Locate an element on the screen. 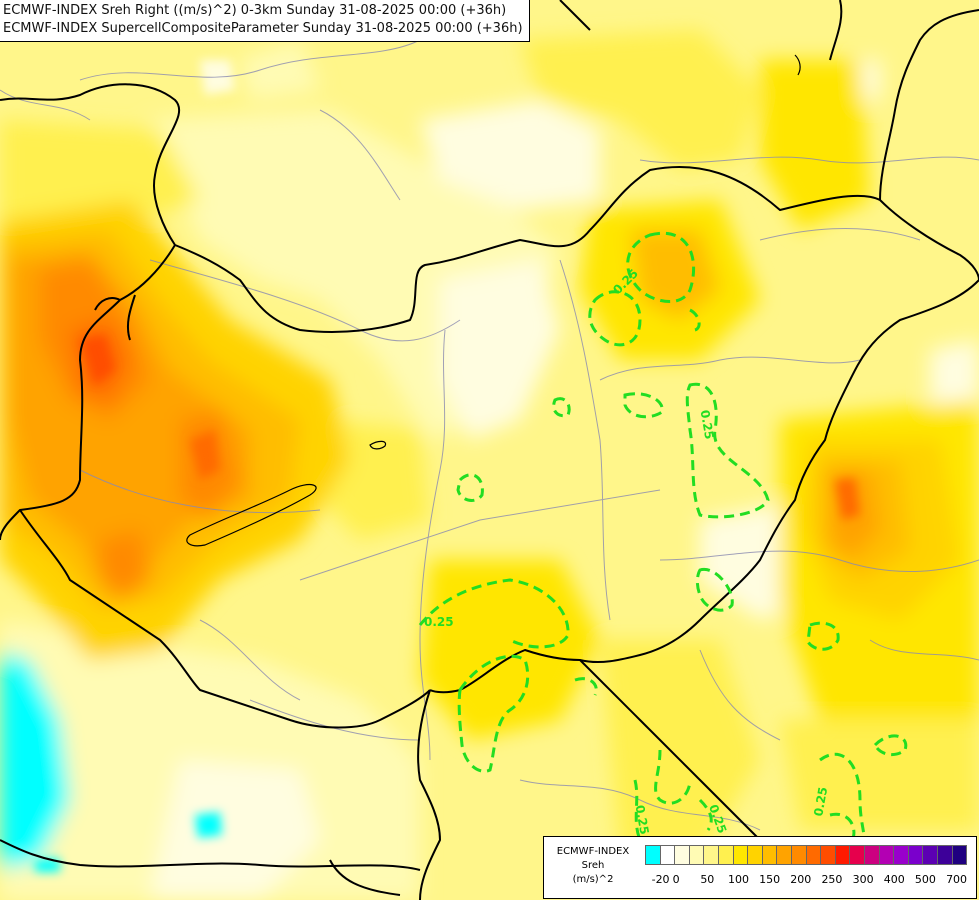 This screenshot has height=900, width=979. legend-tick-label: 0 is located at coordinates (676, 879).